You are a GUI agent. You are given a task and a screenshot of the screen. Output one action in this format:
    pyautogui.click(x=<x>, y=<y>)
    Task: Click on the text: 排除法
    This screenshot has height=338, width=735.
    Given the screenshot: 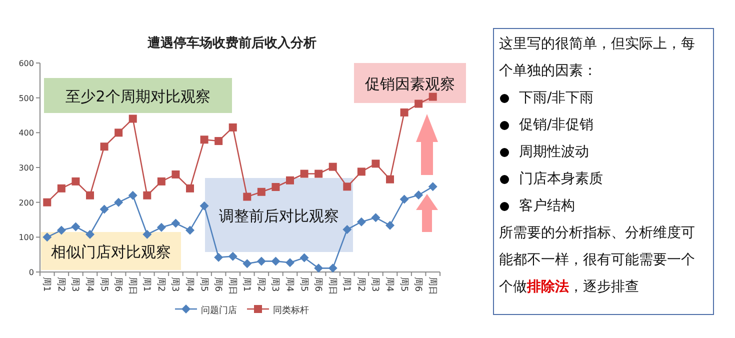 What is the action you would take?
    pyautogui.click(x=548, y=287)
    